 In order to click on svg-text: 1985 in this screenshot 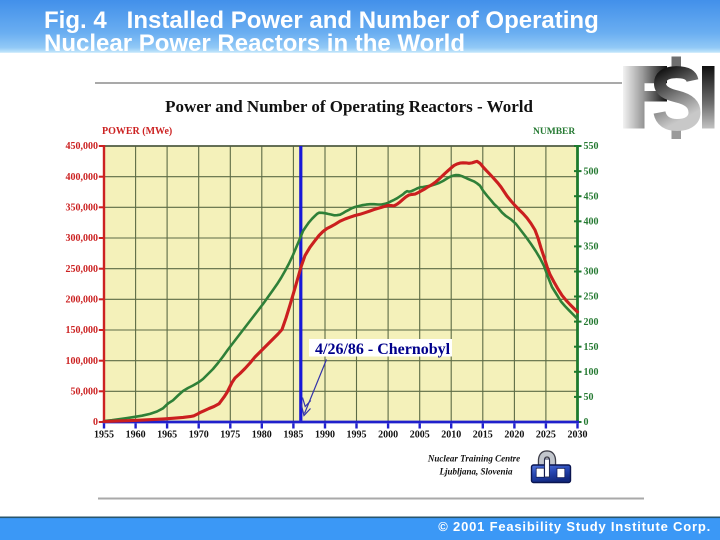, I will do `click(293, 435)`.